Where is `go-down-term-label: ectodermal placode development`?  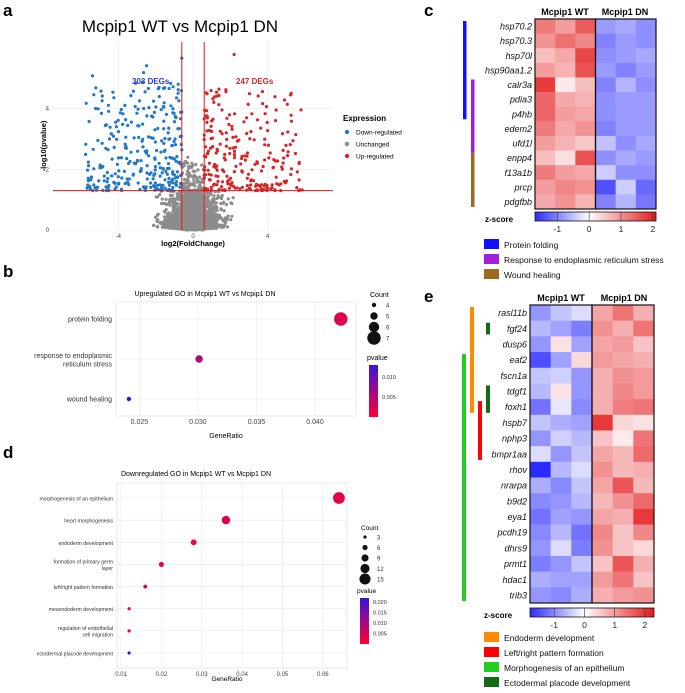 go-down-term-label: ectodermal placode development is located at coordinates (75, 655).